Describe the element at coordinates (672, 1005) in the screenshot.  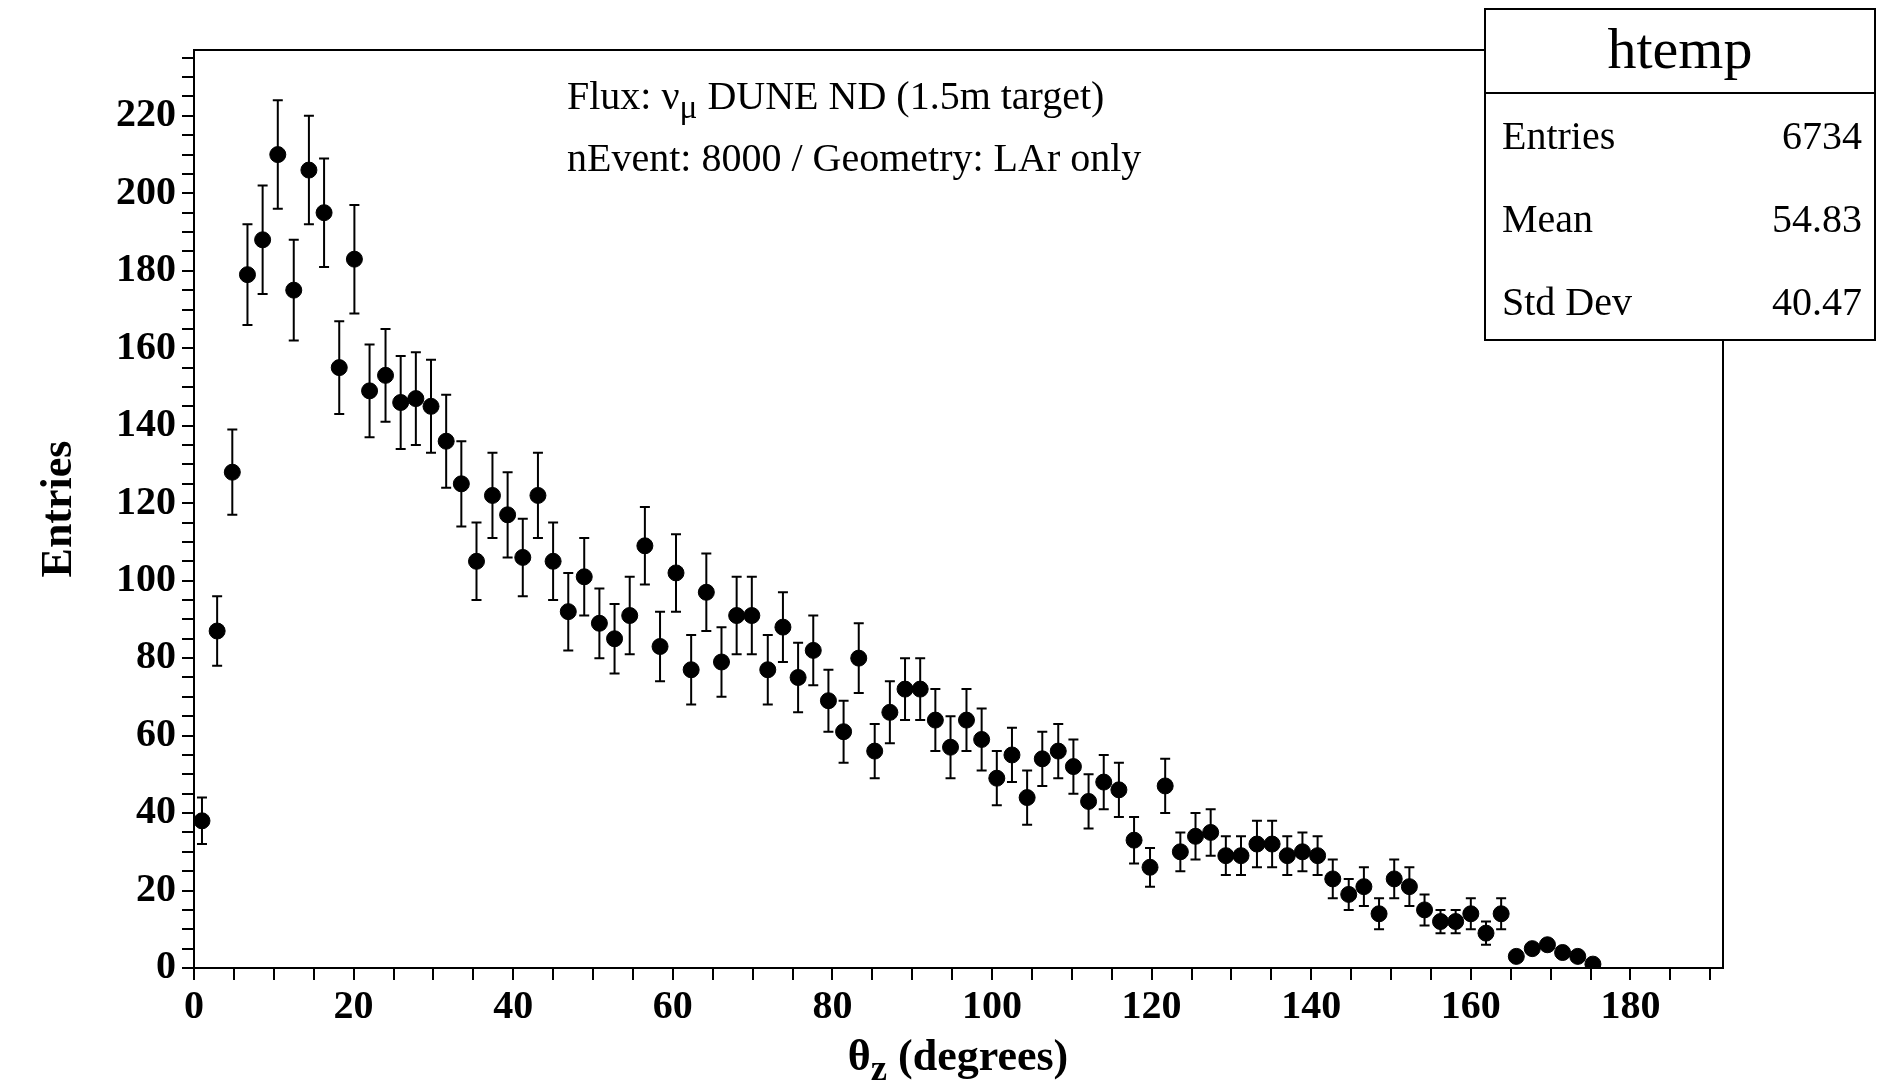
I see `x-tick-label: 60` at that location.